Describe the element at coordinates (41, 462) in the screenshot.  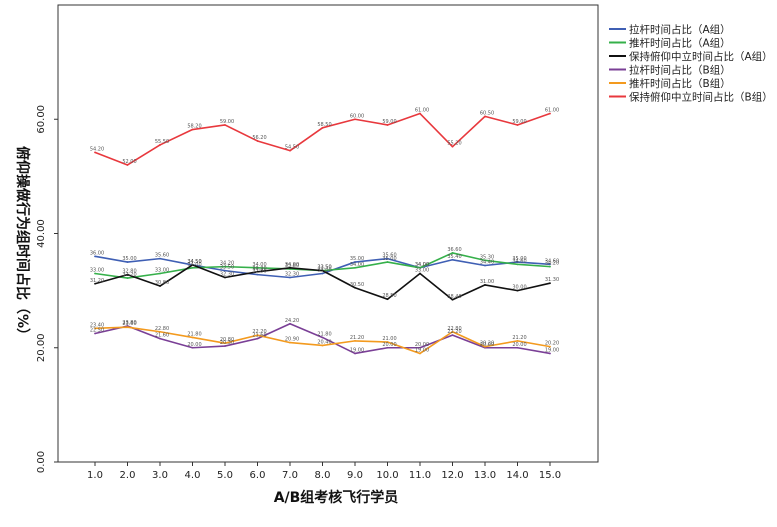
I see `y-tick-label: 0.00` at that location.